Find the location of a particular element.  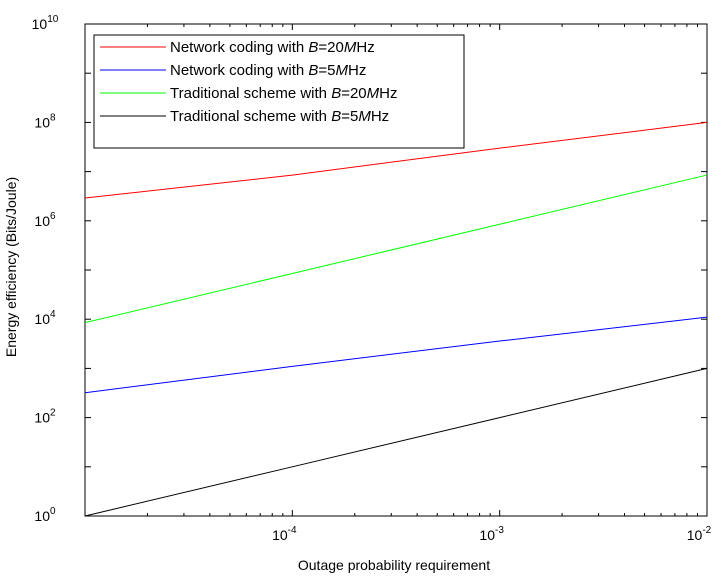

legend-entry-3: Traditional scheme with B=20MHz is located at coordinates (284, 93).